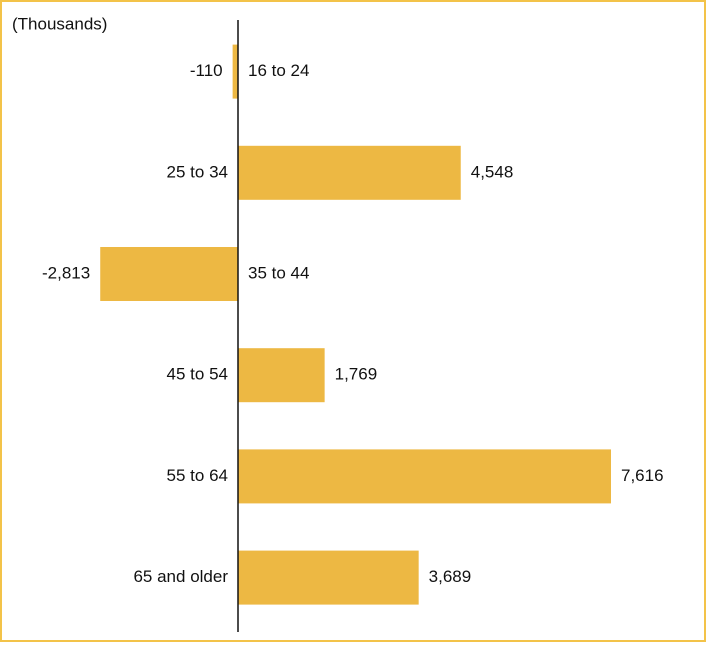  Describe the element at coordinates (492, 171) in the screenshot. I see `value-label: 4,548` at that location.